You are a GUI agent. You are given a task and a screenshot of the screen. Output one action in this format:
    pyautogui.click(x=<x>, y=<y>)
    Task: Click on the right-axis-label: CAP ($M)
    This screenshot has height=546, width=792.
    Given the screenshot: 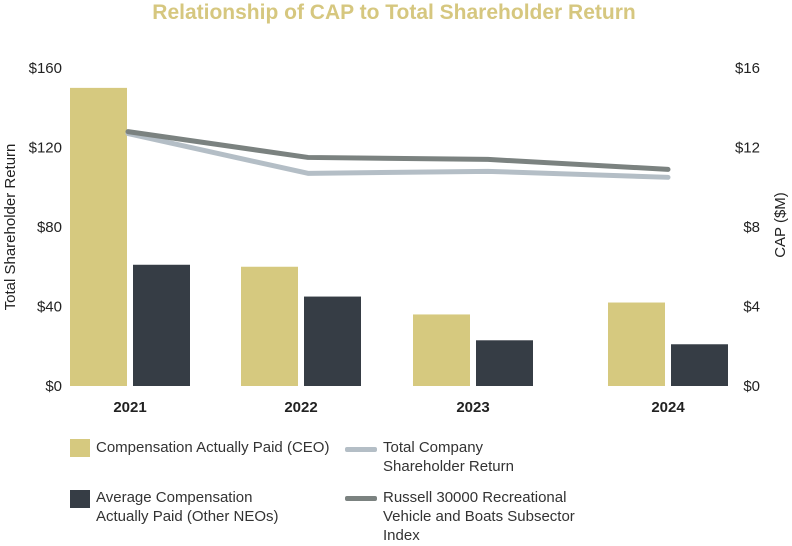 What is the action you would take?
    pyautogui.click(x=780, y=225)
    